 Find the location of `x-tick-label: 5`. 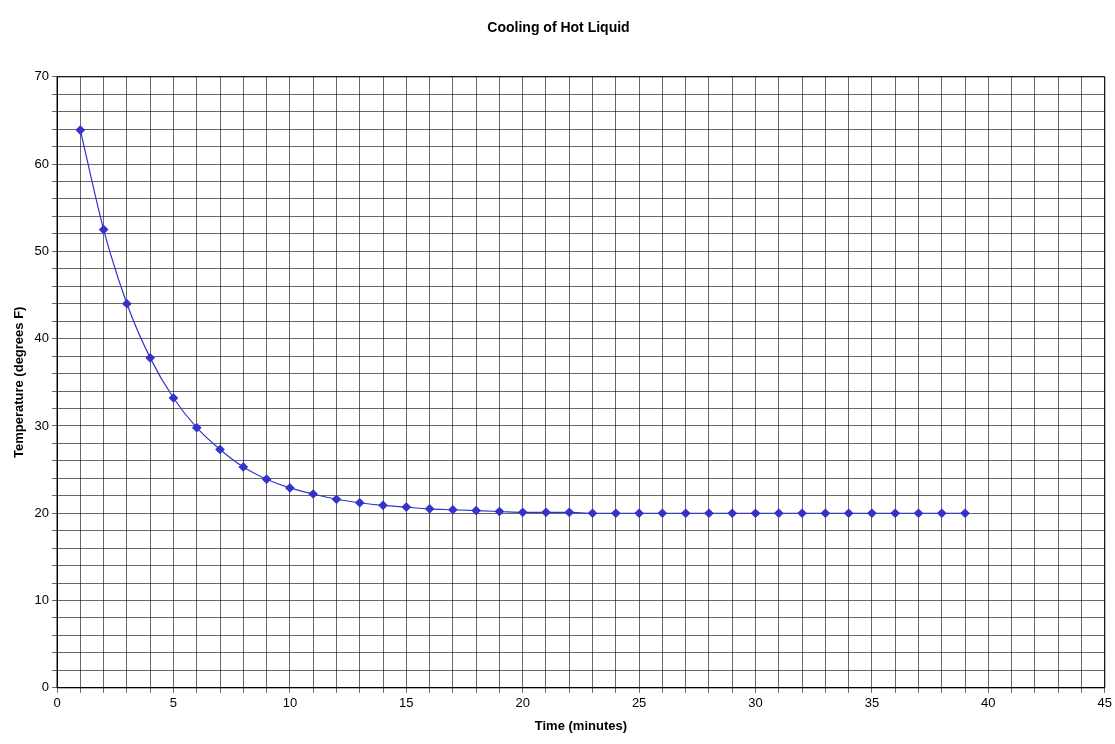

x-tick-label: 5 is located at coordinates (173, 703).